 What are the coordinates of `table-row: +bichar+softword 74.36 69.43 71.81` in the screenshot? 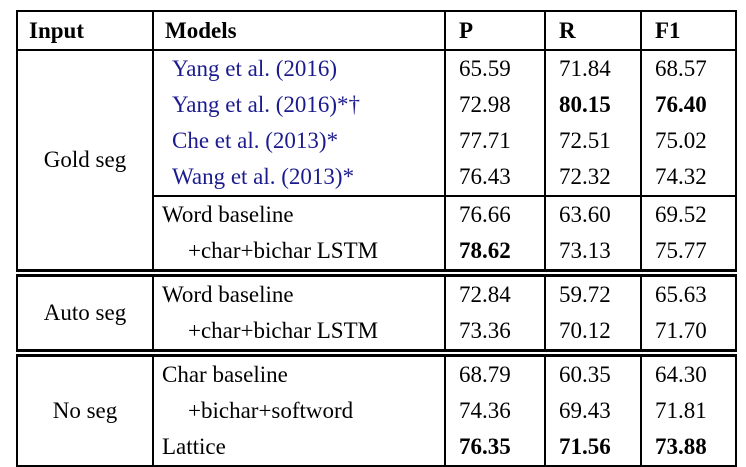 It's located at (377, 411).